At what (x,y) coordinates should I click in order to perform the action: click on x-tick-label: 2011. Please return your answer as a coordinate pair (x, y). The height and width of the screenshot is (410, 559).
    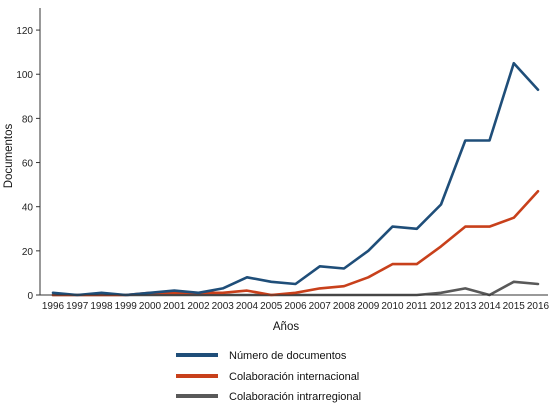
    Looking at the image, I should click on (417, 306).